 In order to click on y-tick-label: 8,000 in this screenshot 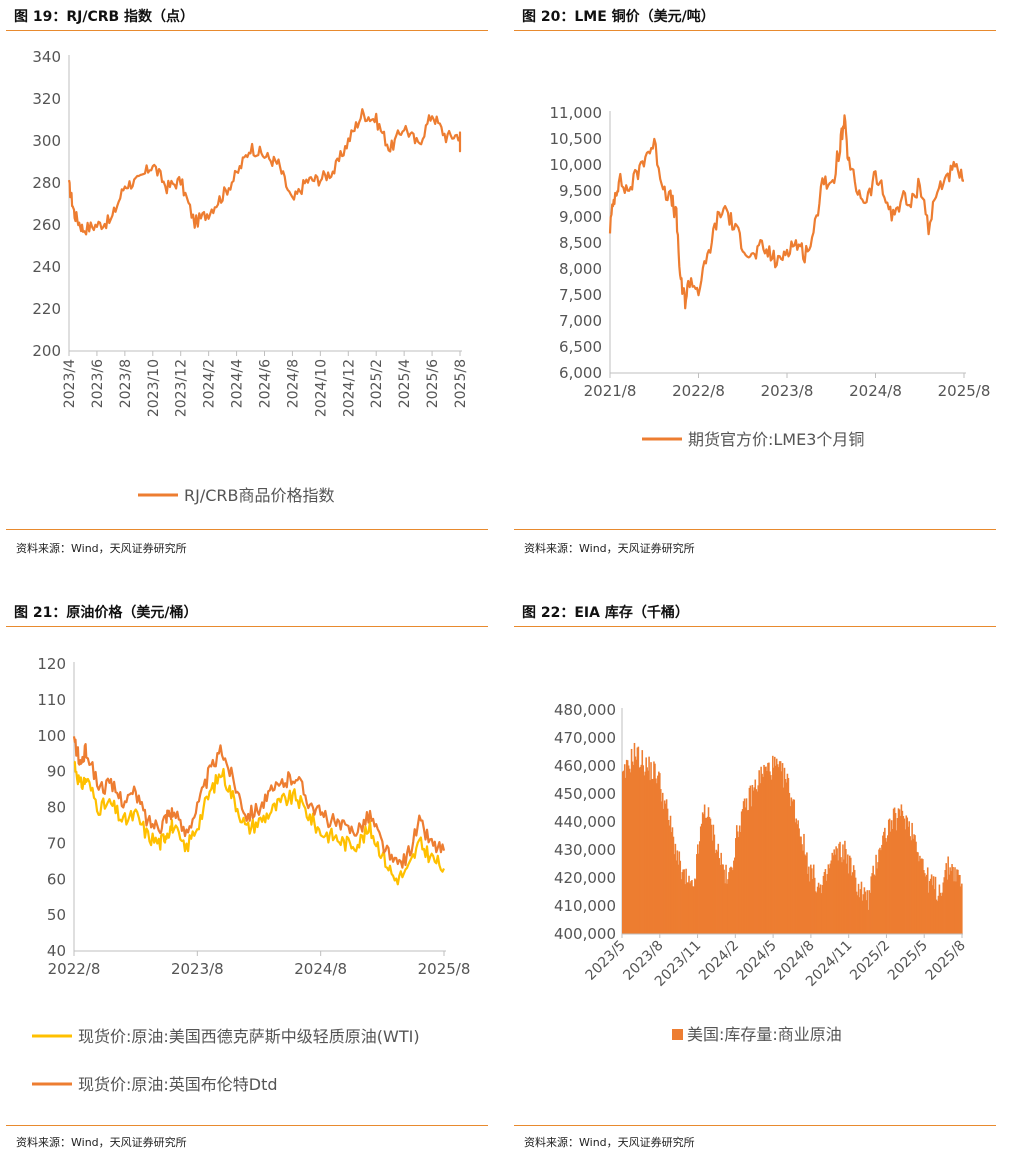, I will do `click(580, 269)`.